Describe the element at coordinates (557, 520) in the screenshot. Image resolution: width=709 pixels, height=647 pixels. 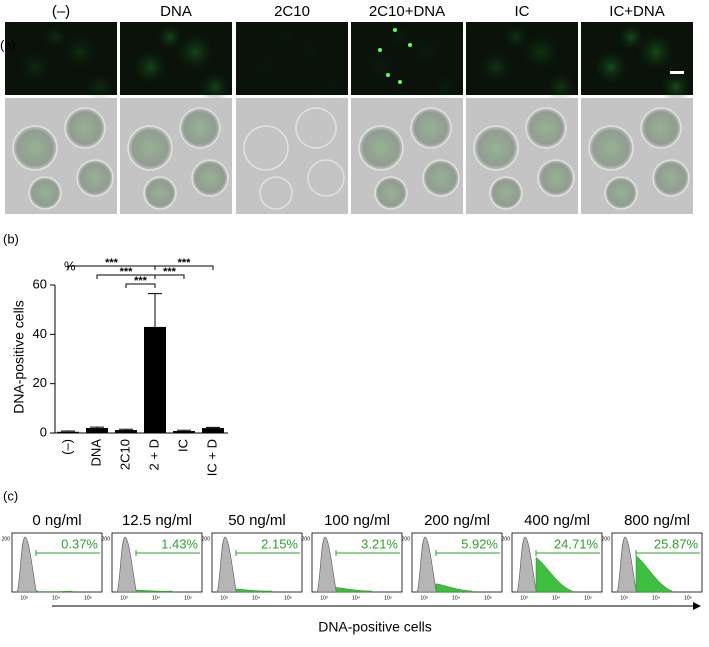
I see `histogram-title: 400 ng/ml` at that location.